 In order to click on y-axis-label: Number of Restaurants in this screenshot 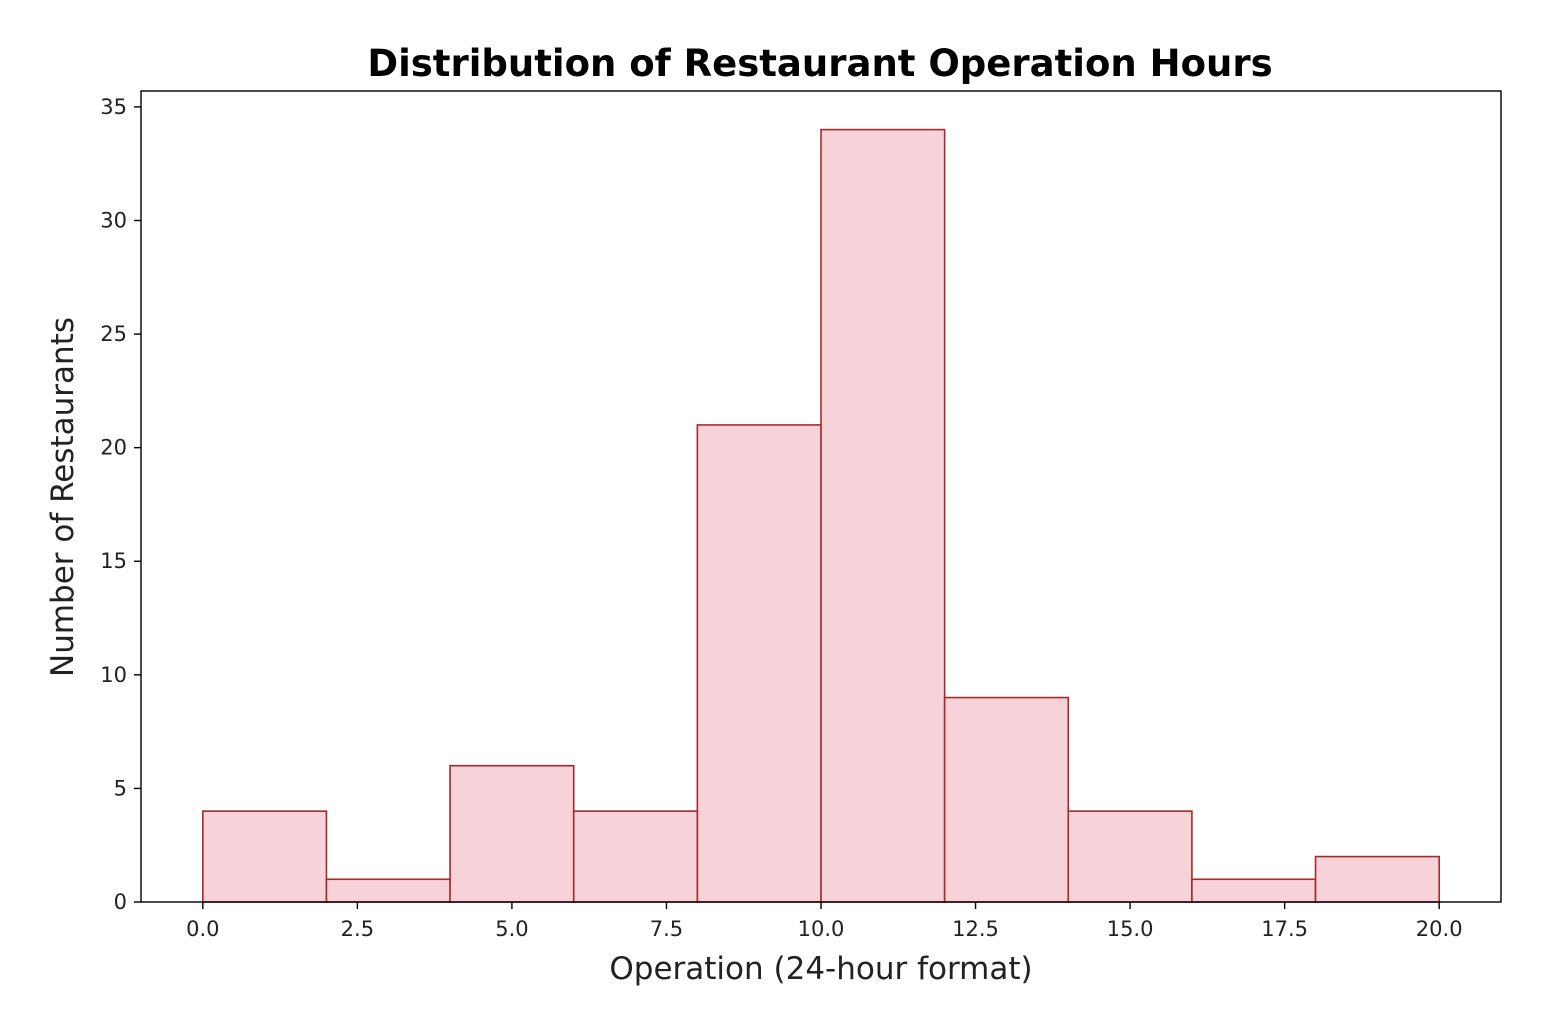, I will do `click(63, 497)`.